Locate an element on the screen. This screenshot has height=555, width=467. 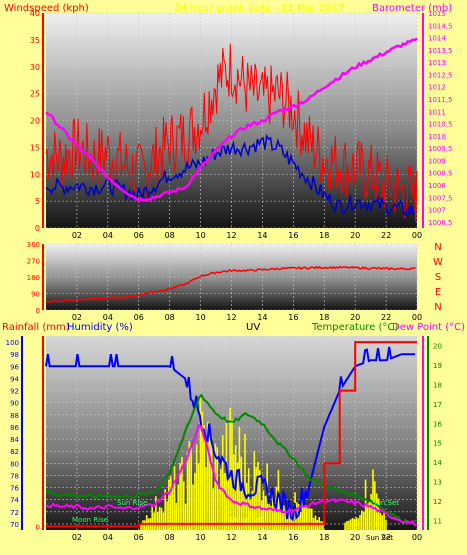
humidity-y-tick-label: 86 is located at coordinates (14, 428).